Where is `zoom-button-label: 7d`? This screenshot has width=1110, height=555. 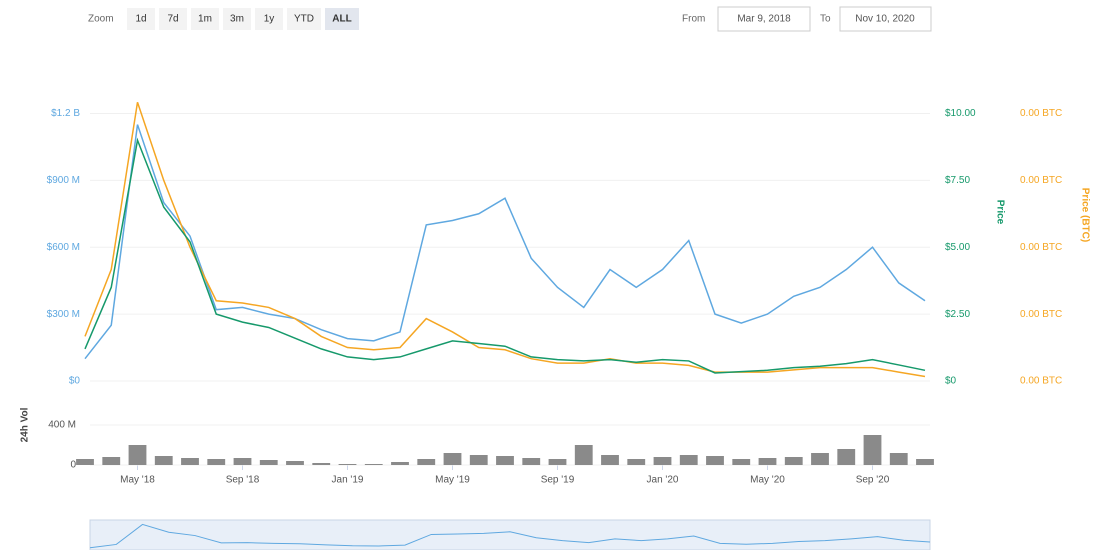 zoom-button-label: 7d is located at coordinates (172, 19).